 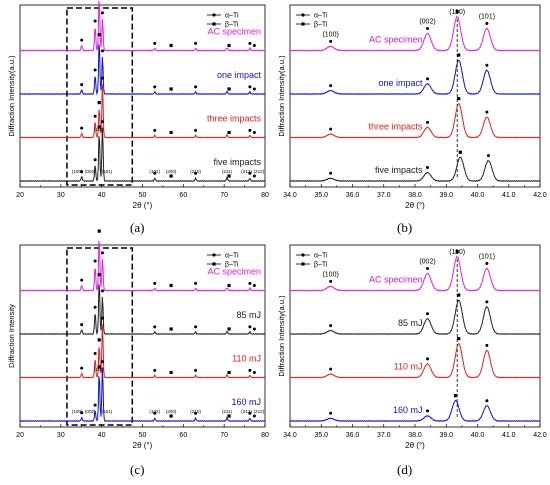 I want to click on x-tick-label: 70, so click(x=224, y=435).